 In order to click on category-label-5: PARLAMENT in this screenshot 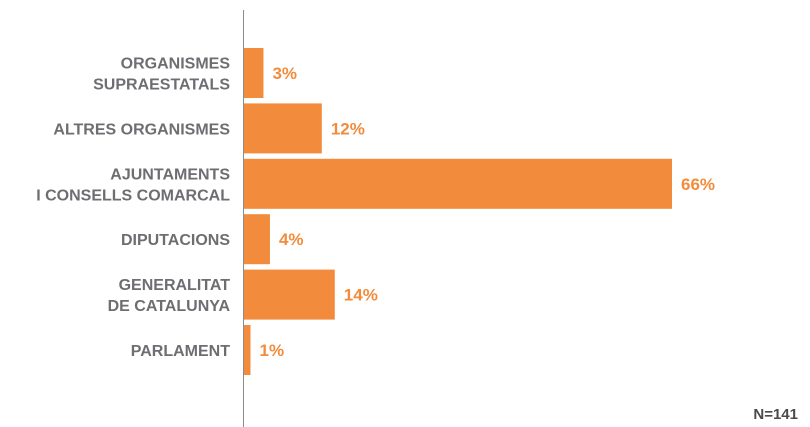, I will do `click(180, 351)`.